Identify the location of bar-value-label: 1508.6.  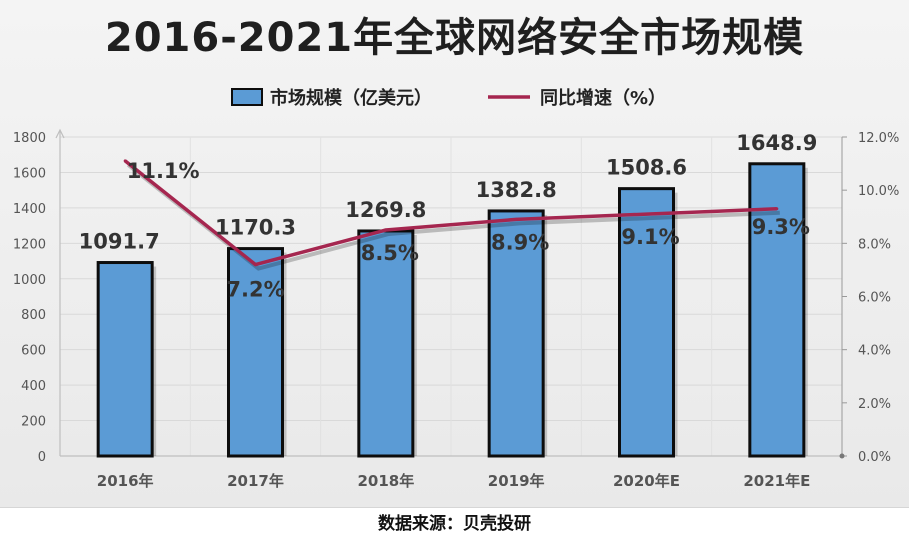
(646, 168).